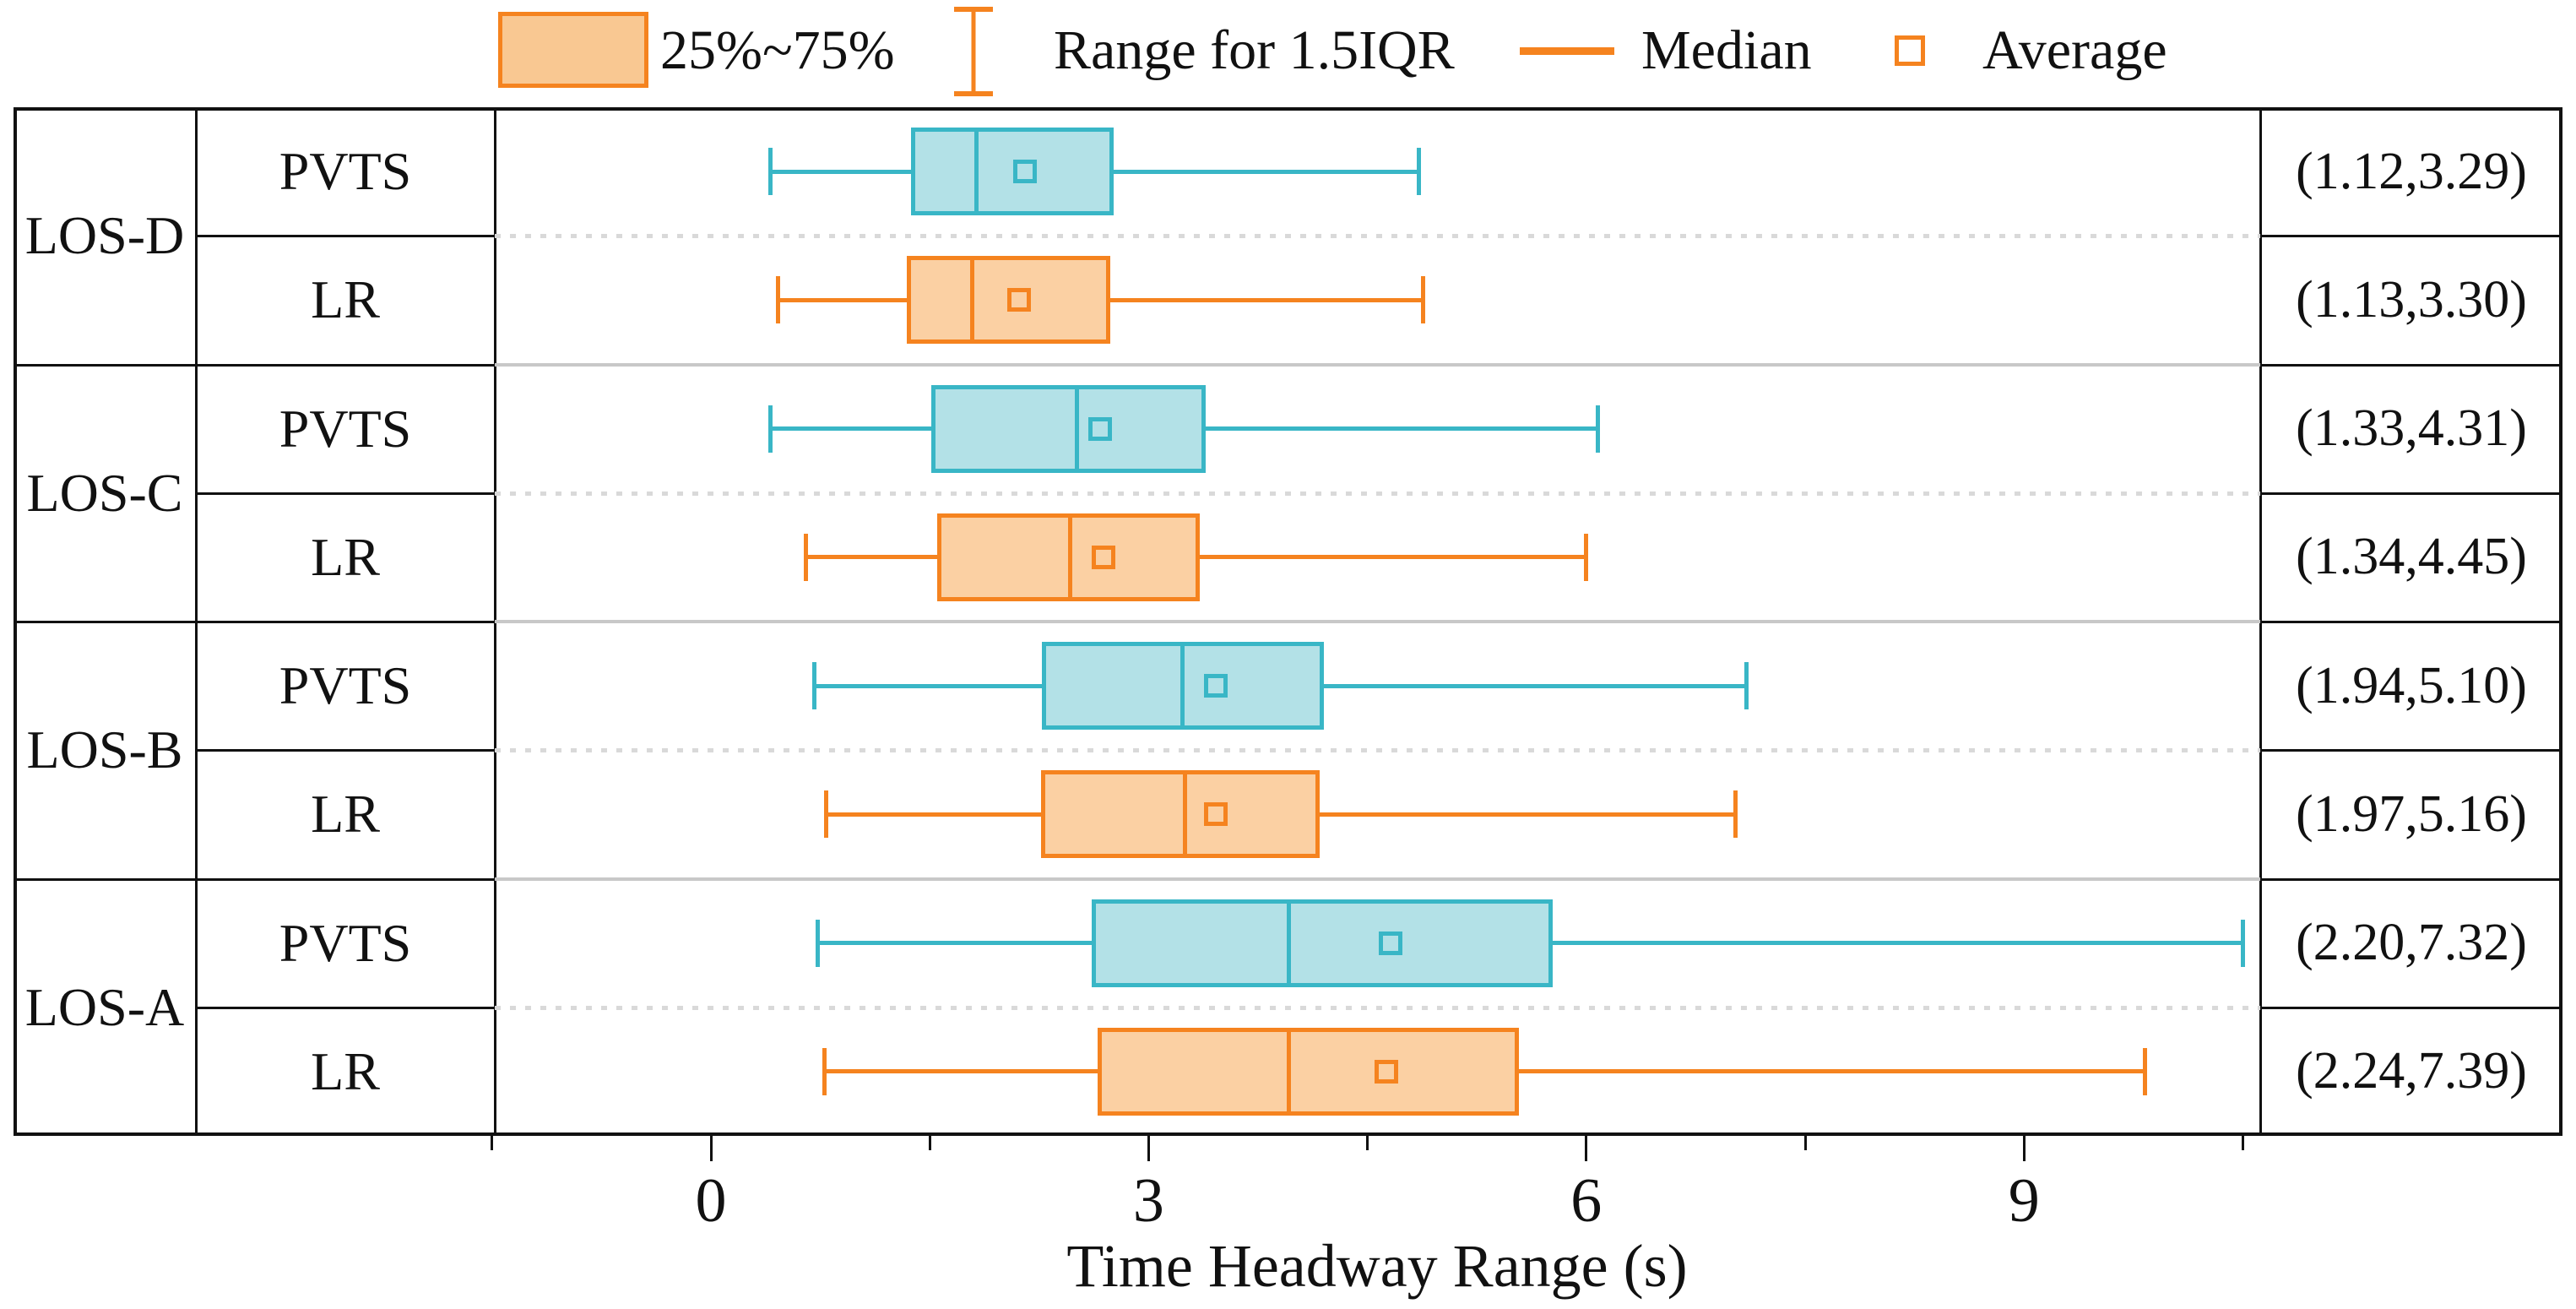  Describe the element at coordinates (1567, 51) in the screenshot. I see `median-line-icon` at that location.